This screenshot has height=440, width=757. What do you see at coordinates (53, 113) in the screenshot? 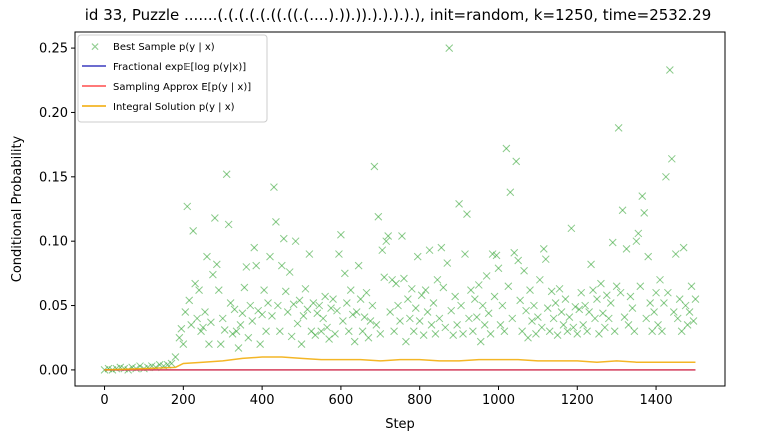
I see `y-tick-label: 0.20` at bounding box center [53, 113].